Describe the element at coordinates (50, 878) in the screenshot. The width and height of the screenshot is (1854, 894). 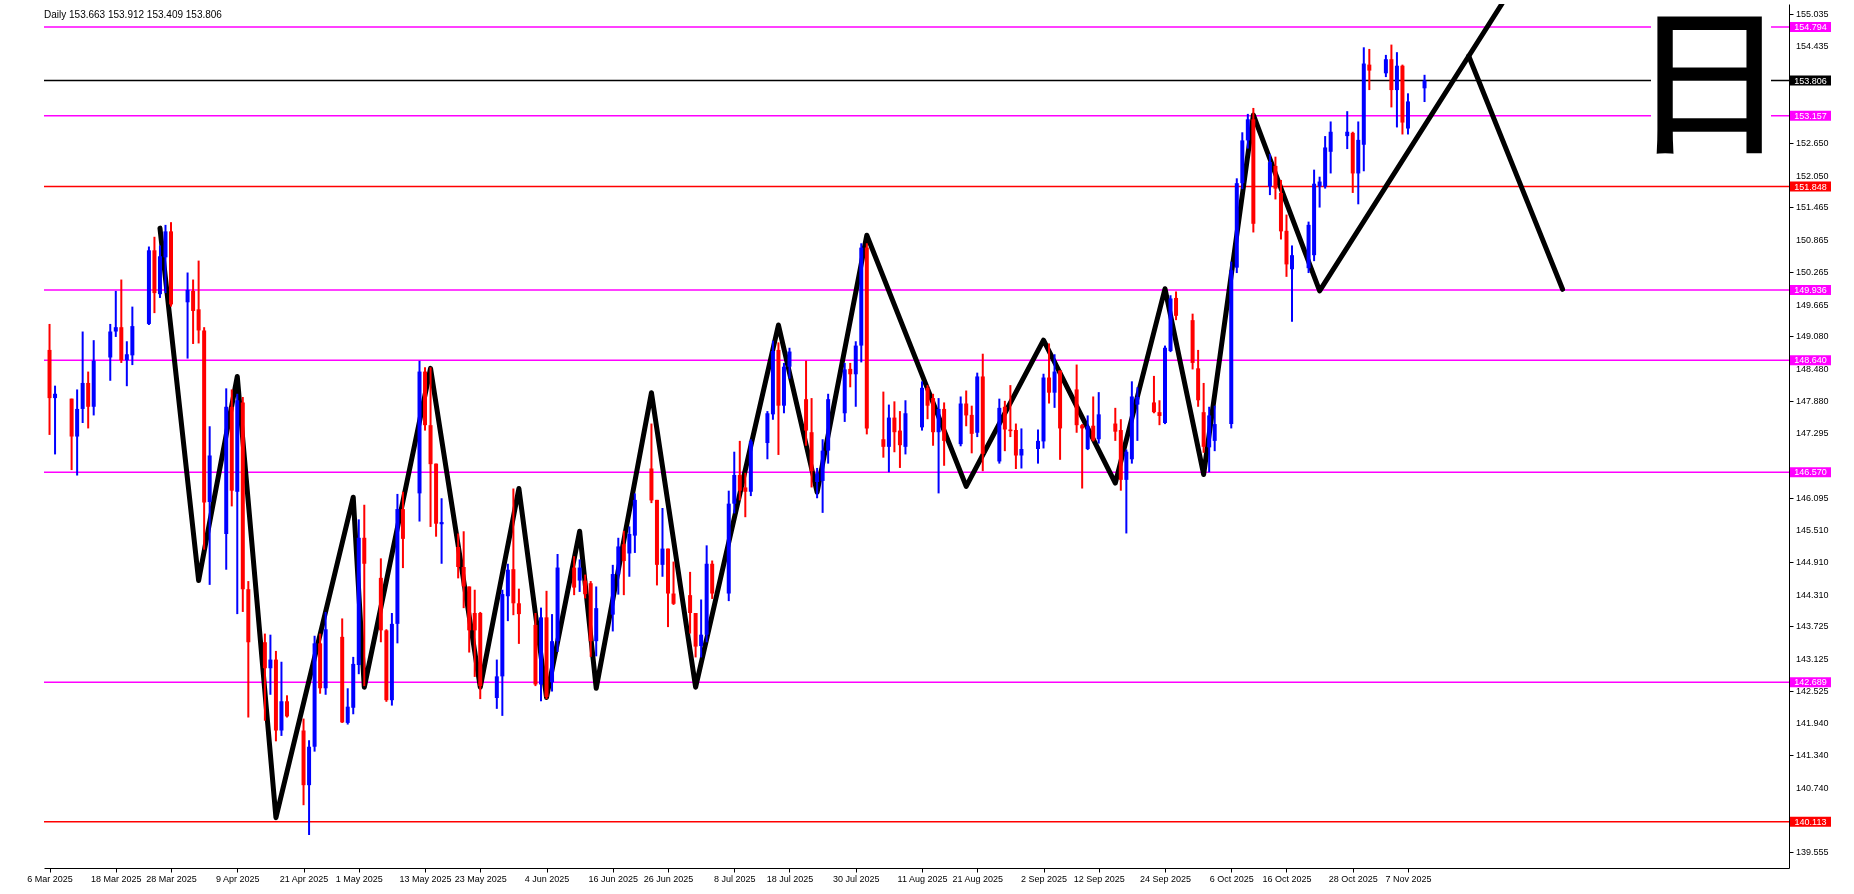
I see `x-tick-label: 6 Mar 2025` at that location.